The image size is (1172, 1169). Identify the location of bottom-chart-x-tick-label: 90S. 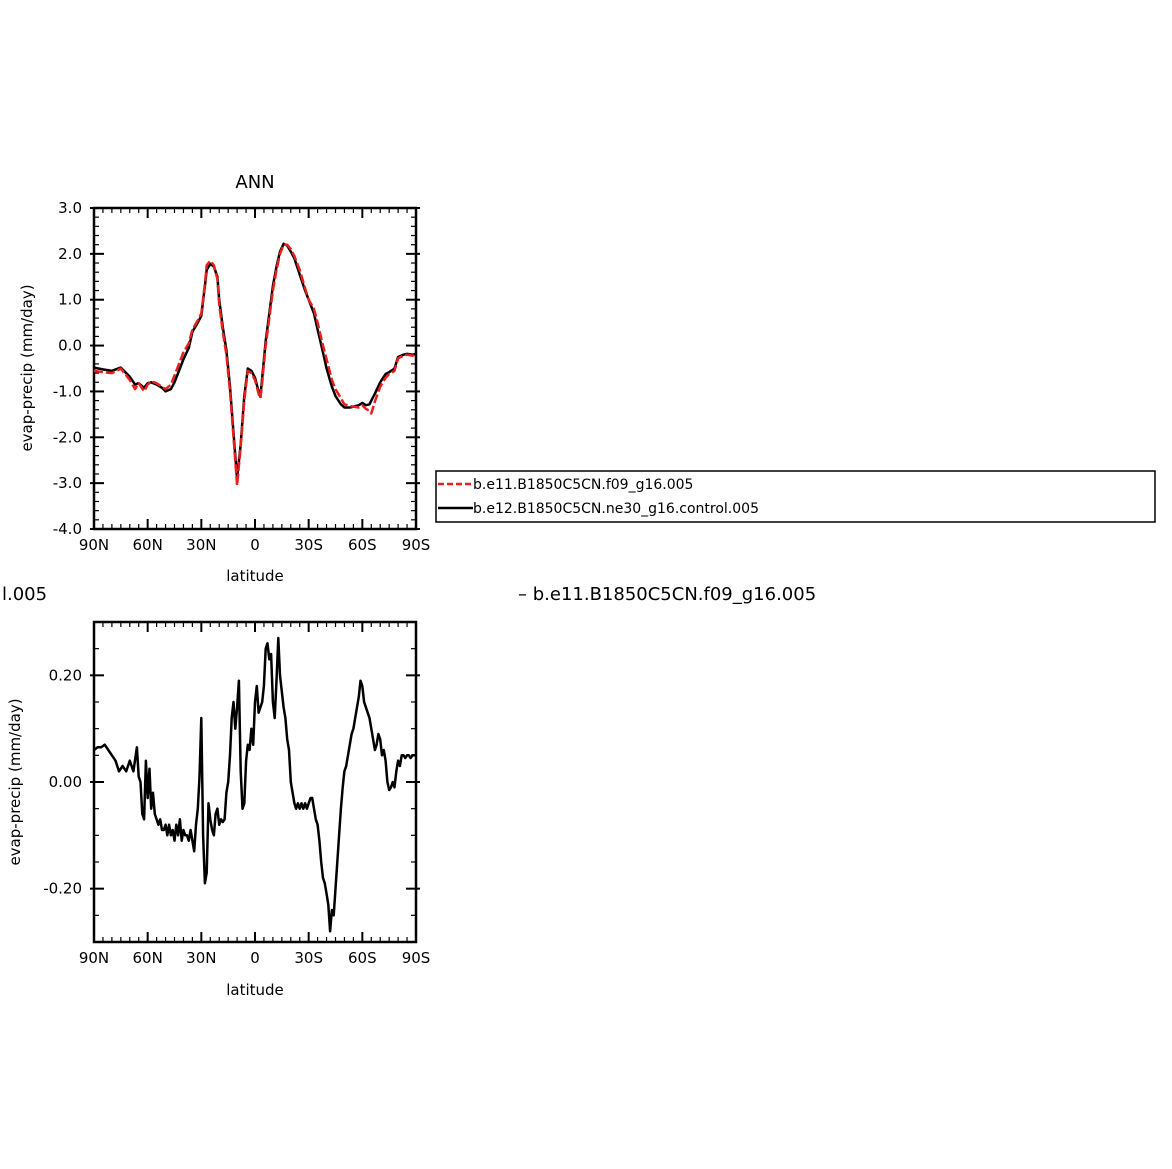
(416, 958).